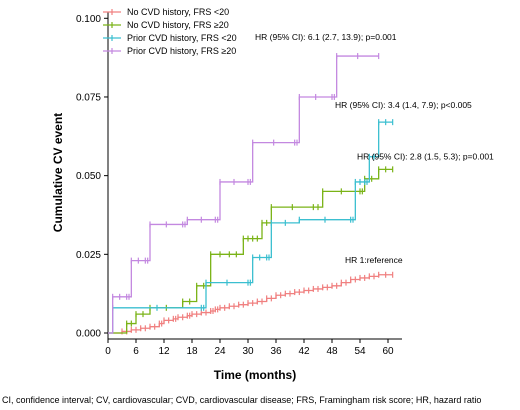 The width and height of the screenshot is (520, 410). What do you see at coordinates (403, 105) in the screenshot?
I see `hr-annotation: HR (95% CI): 3.4 (1.4, 7.9); p<0.005` at bounding box center [403, 105].